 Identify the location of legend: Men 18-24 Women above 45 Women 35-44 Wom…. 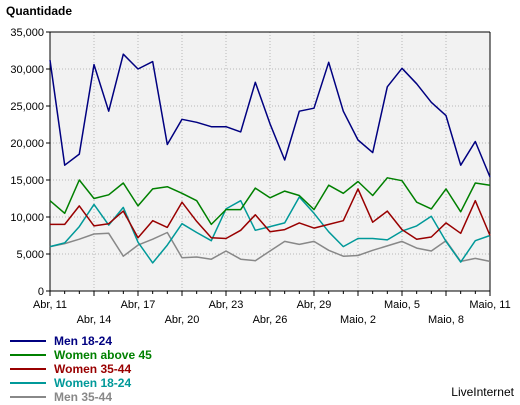
(81, 369).